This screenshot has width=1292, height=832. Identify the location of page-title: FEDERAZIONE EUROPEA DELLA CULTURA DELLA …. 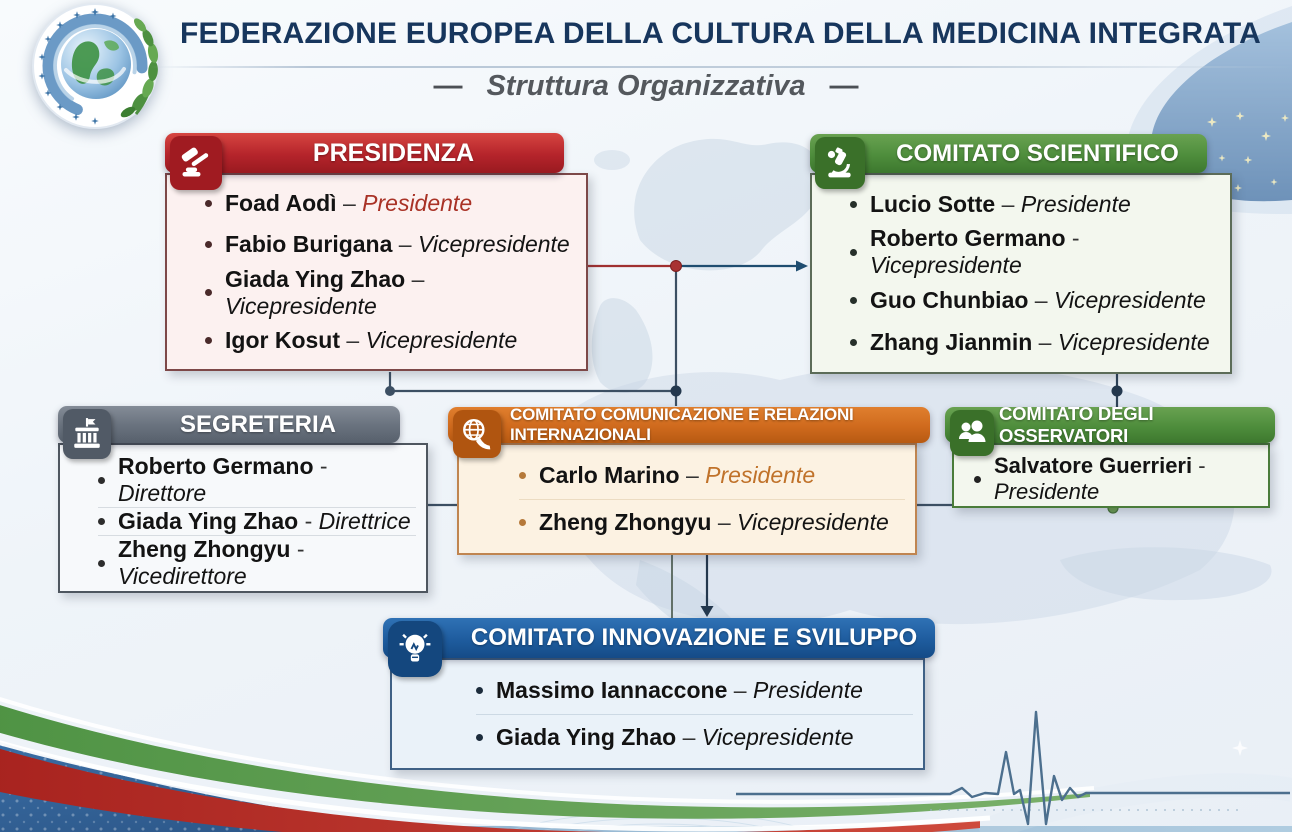
(720, 33).